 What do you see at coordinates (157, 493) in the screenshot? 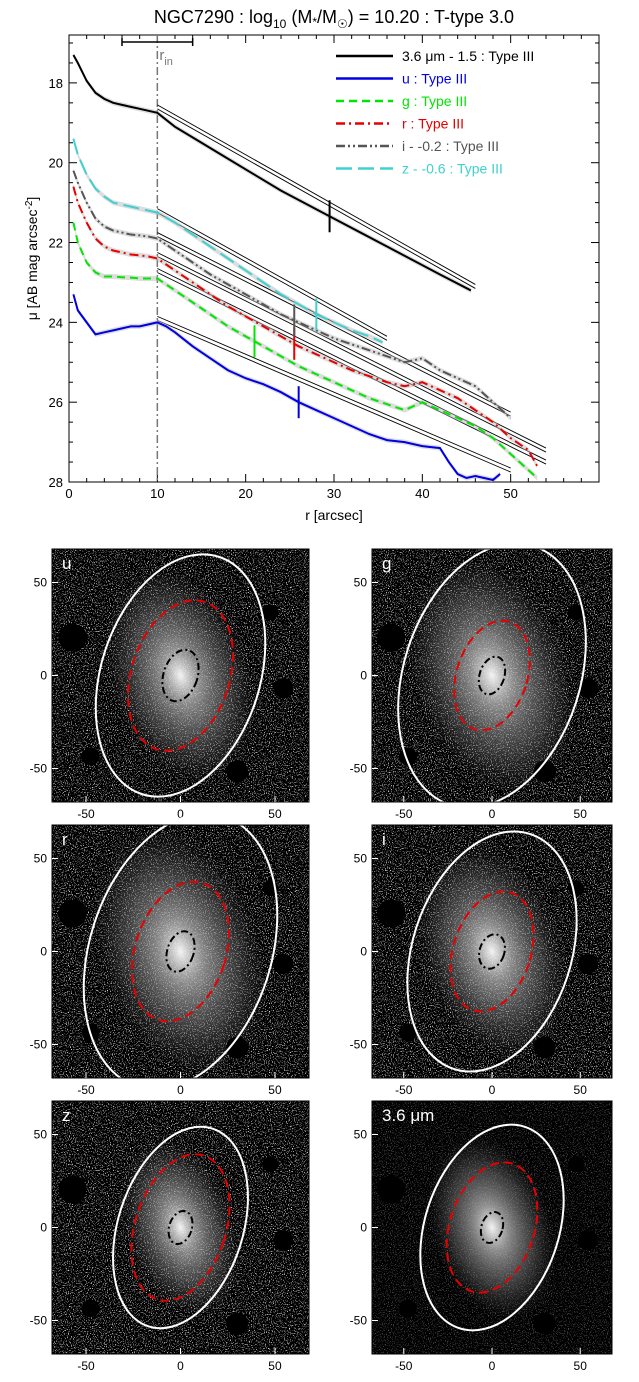
I see `x-tick-label: 10` at bounding box center [157, 493].